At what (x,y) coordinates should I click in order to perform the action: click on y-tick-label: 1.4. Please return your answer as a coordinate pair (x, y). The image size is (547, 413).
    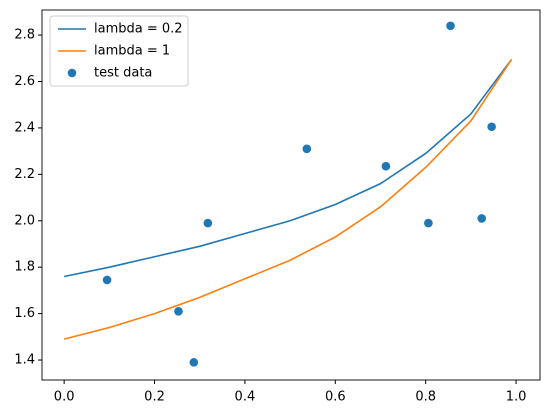
    Looking at the image, I should click on (24, 360).